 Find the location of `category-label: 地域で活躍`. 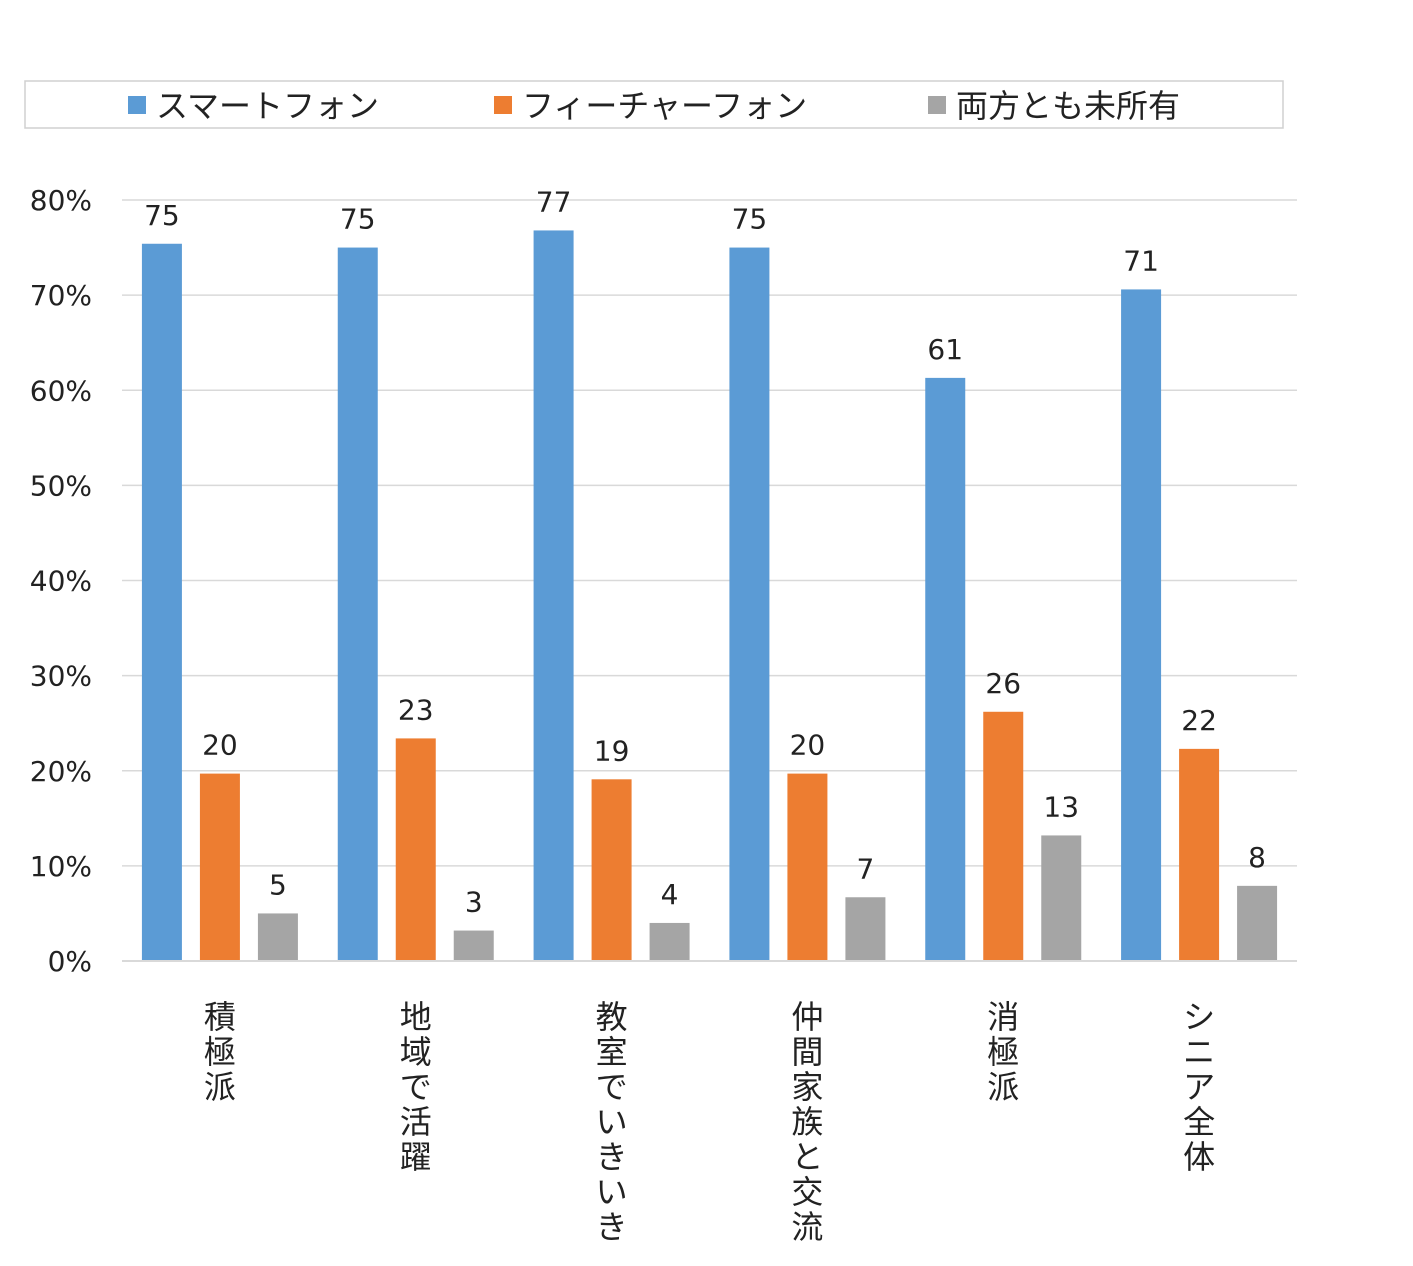

category-label: 地域で活躍 is located at coordinates (416, 1087).